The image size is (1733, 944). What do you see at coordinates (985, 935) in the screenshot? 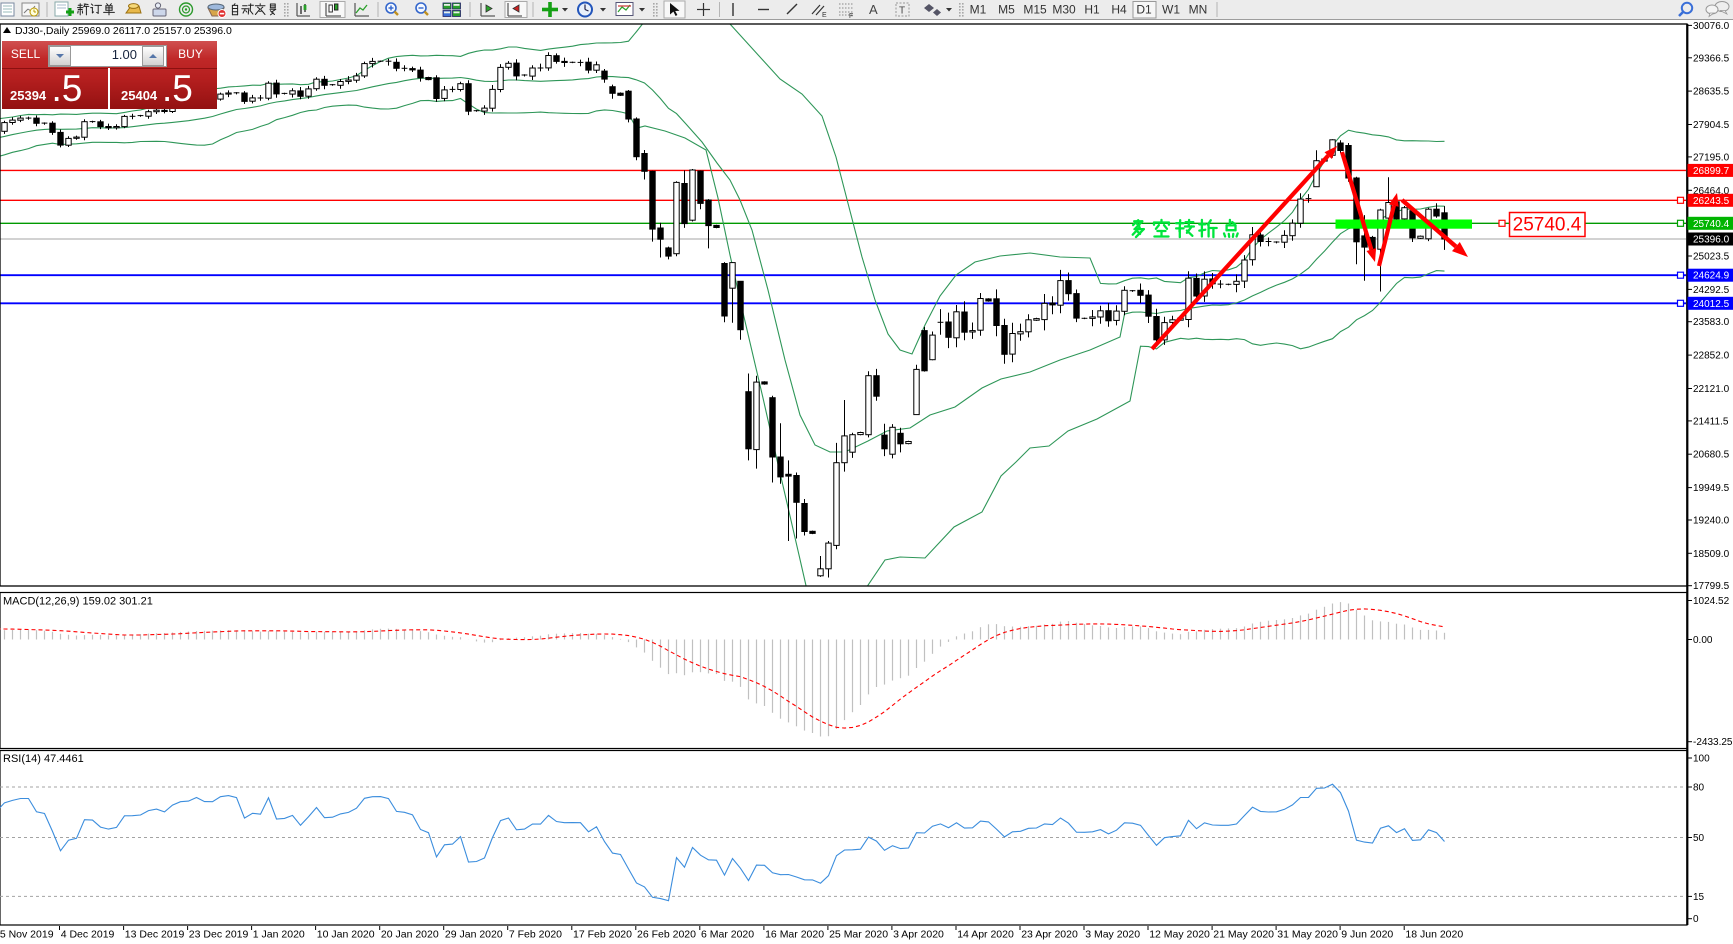
I see `svg-text: 14 Apr 2020` at bounding box center [985, 935].